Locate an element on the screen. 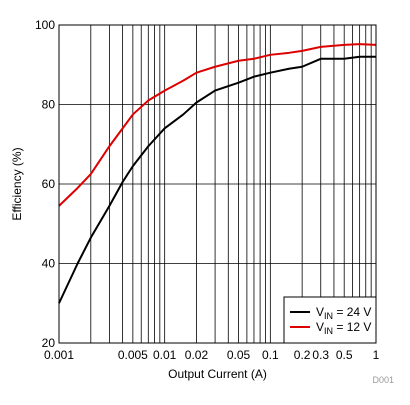  x-tick-label: 0.2 is located at coordinates (302, 355).